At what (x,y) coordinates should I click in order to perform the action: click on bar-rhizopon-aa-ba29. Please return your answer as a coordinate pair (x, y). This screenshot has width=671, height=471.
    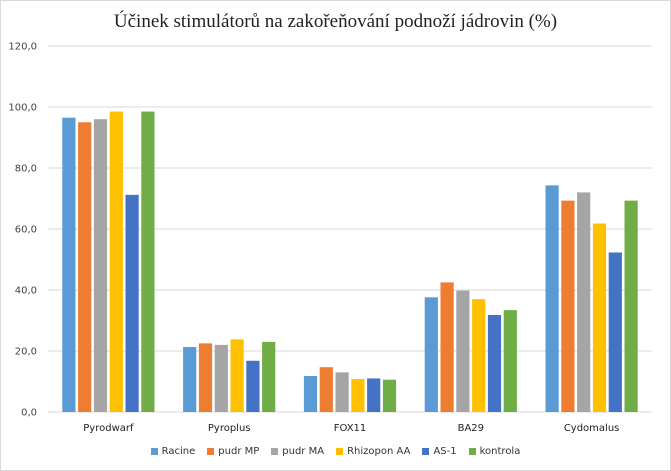
    Looking at the image, I should click on (479, 355).